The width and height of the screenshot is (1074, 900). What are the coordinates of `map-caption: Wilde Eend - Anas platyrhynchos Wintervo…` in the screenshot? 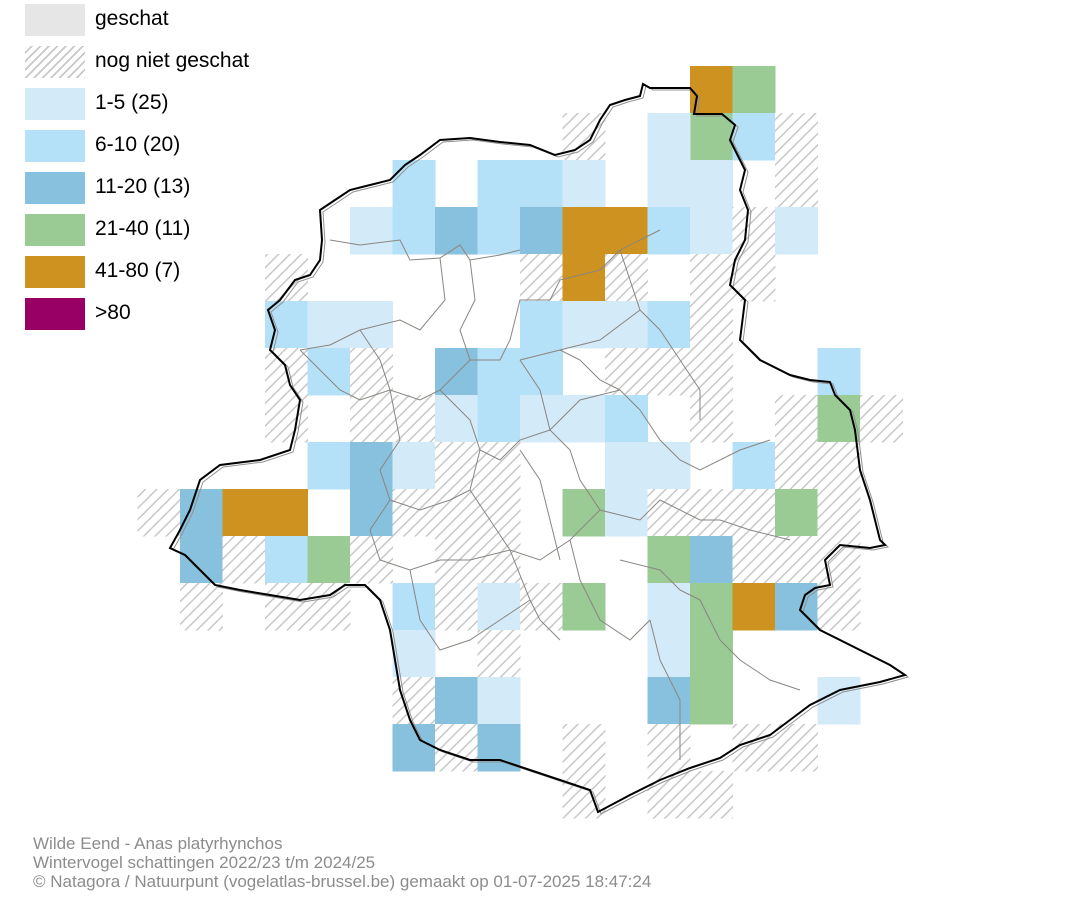 It's located at (342, 862).